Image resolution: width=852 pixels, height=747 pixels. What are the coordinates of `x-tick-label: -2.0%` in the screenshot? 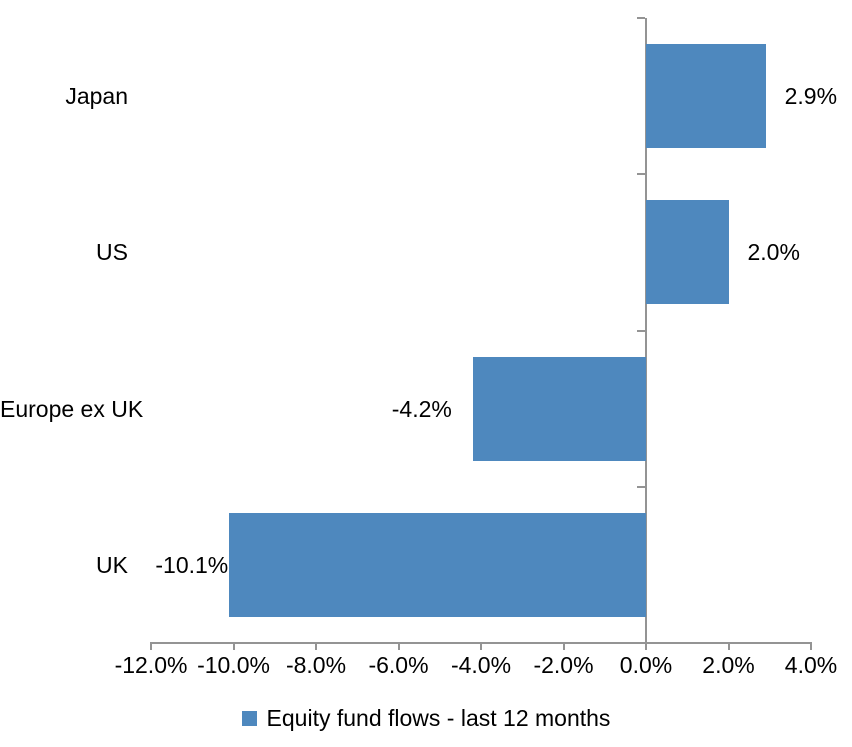 It's located at (563, 665).